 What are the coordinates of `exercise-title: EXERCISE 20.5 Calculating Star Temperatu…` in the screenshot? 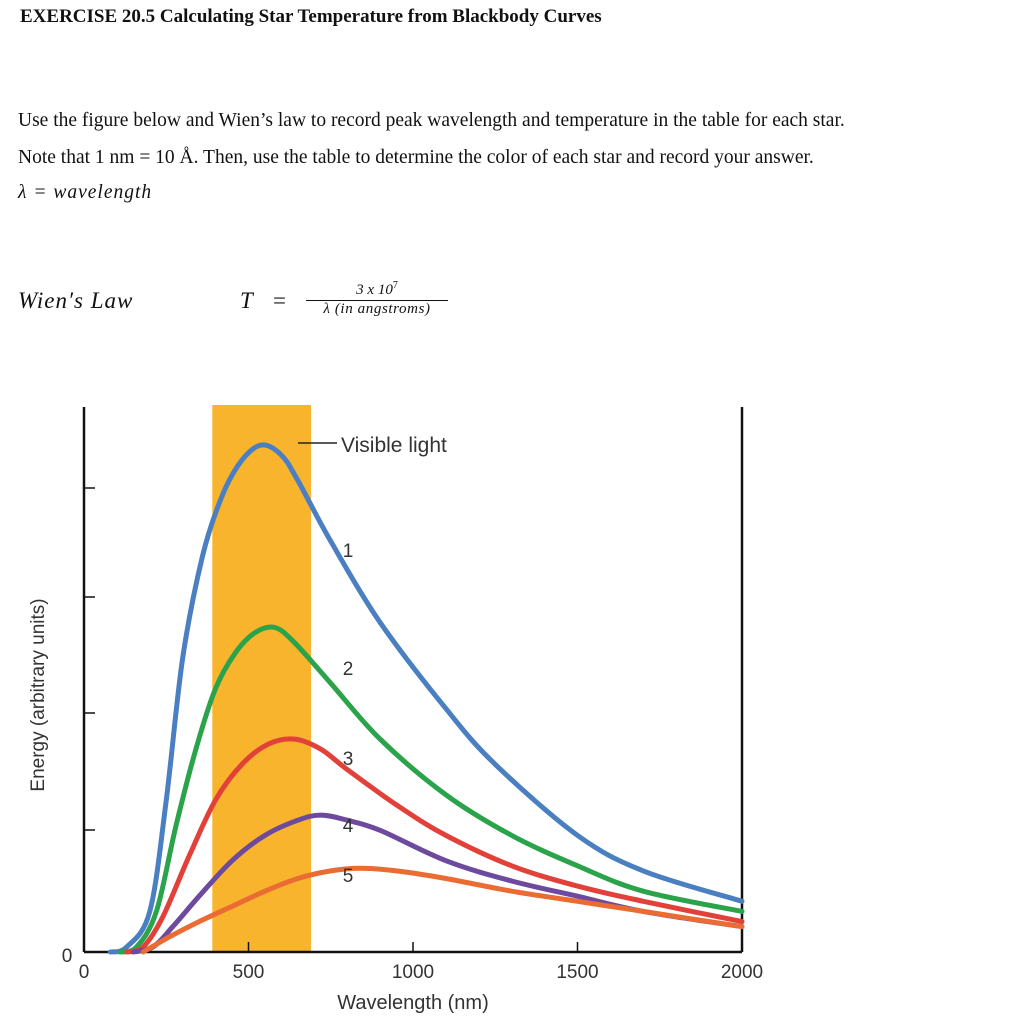 It's located at (311, 16).